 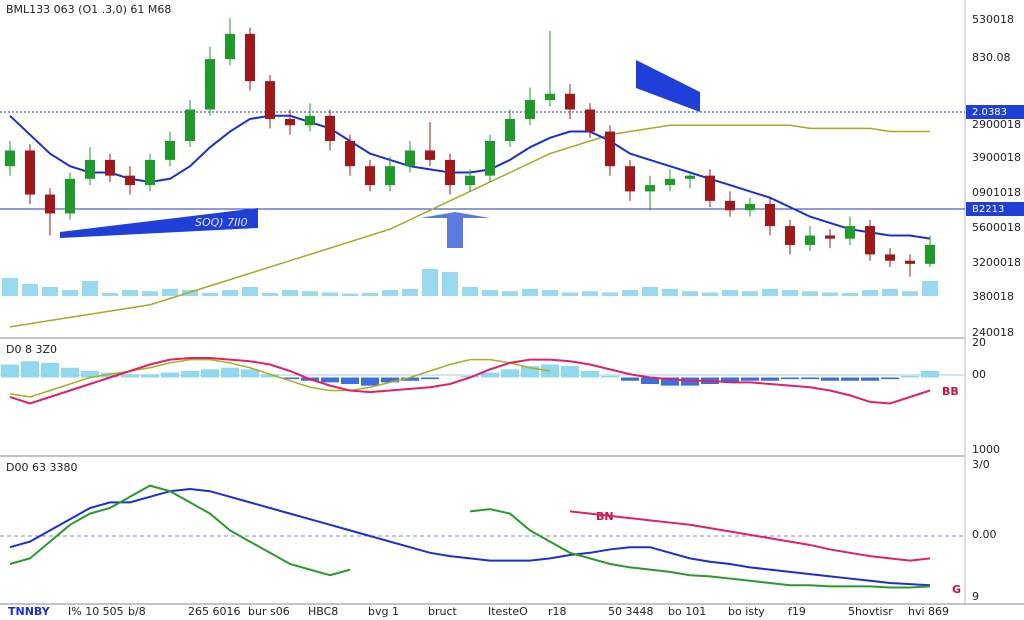 What do you see at coordinates (443, 611) in the screenshot?
I see `time-label: bruct` at bounding box center [443, 611].